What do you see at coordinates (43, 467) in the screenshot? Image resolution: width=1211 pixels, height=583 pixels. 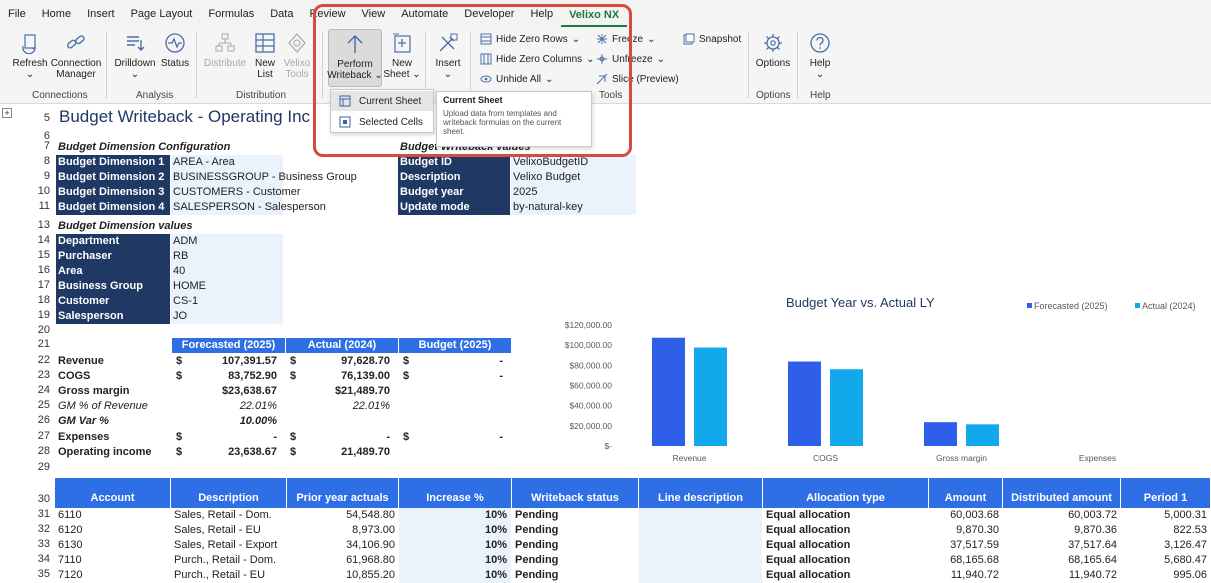 I see `row-number: 29` at bounding box center [43, 467].